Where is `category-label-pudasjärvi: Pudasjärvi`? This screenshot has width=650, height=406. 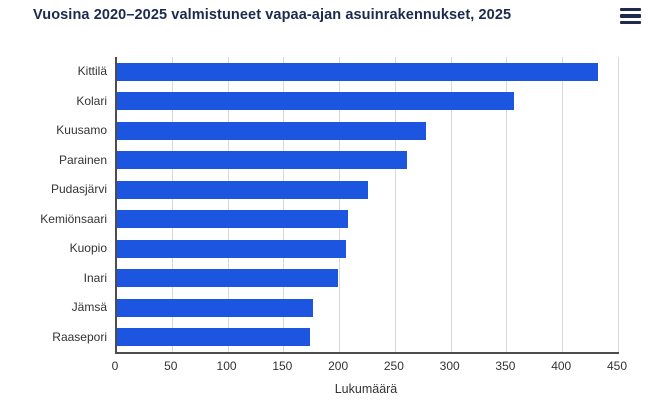
category-label-pudasjärvi: Pudasjärvi is located at coordinates (78, 189).